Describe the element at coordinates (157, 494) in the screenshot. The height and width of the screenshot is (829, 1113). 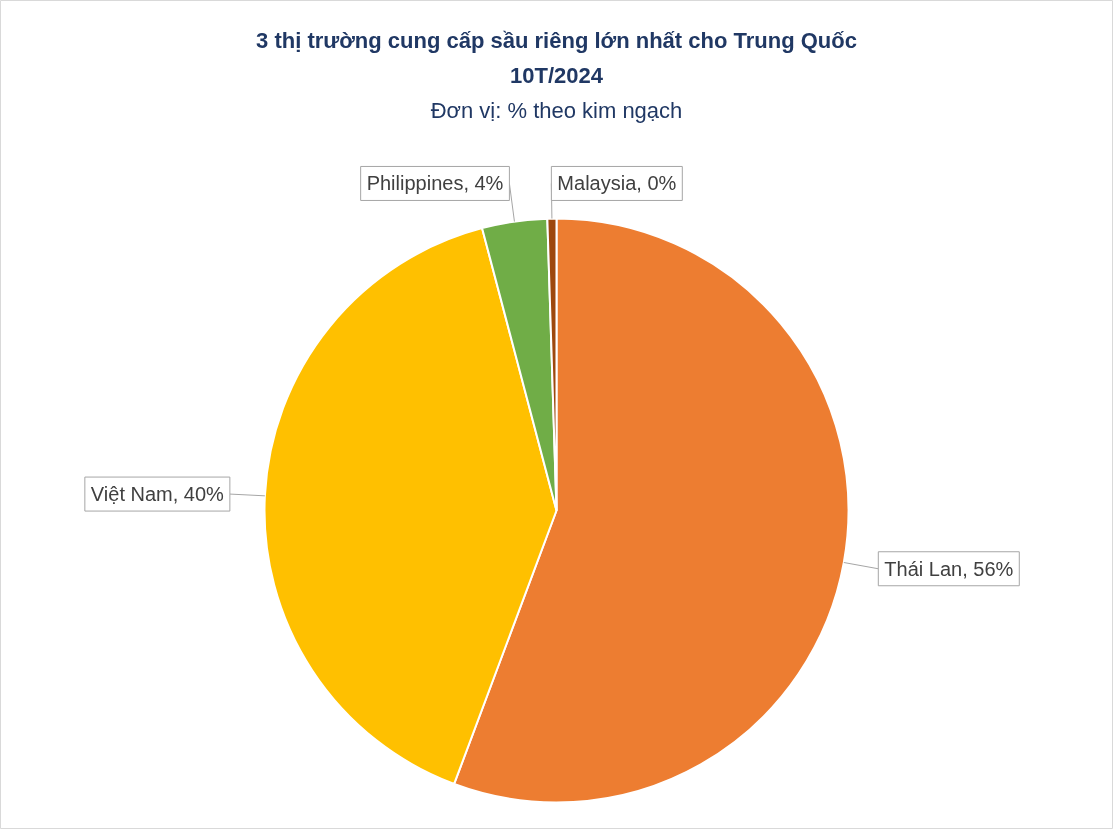
I see `slice-label: Việt Nam, 40%` at that location.